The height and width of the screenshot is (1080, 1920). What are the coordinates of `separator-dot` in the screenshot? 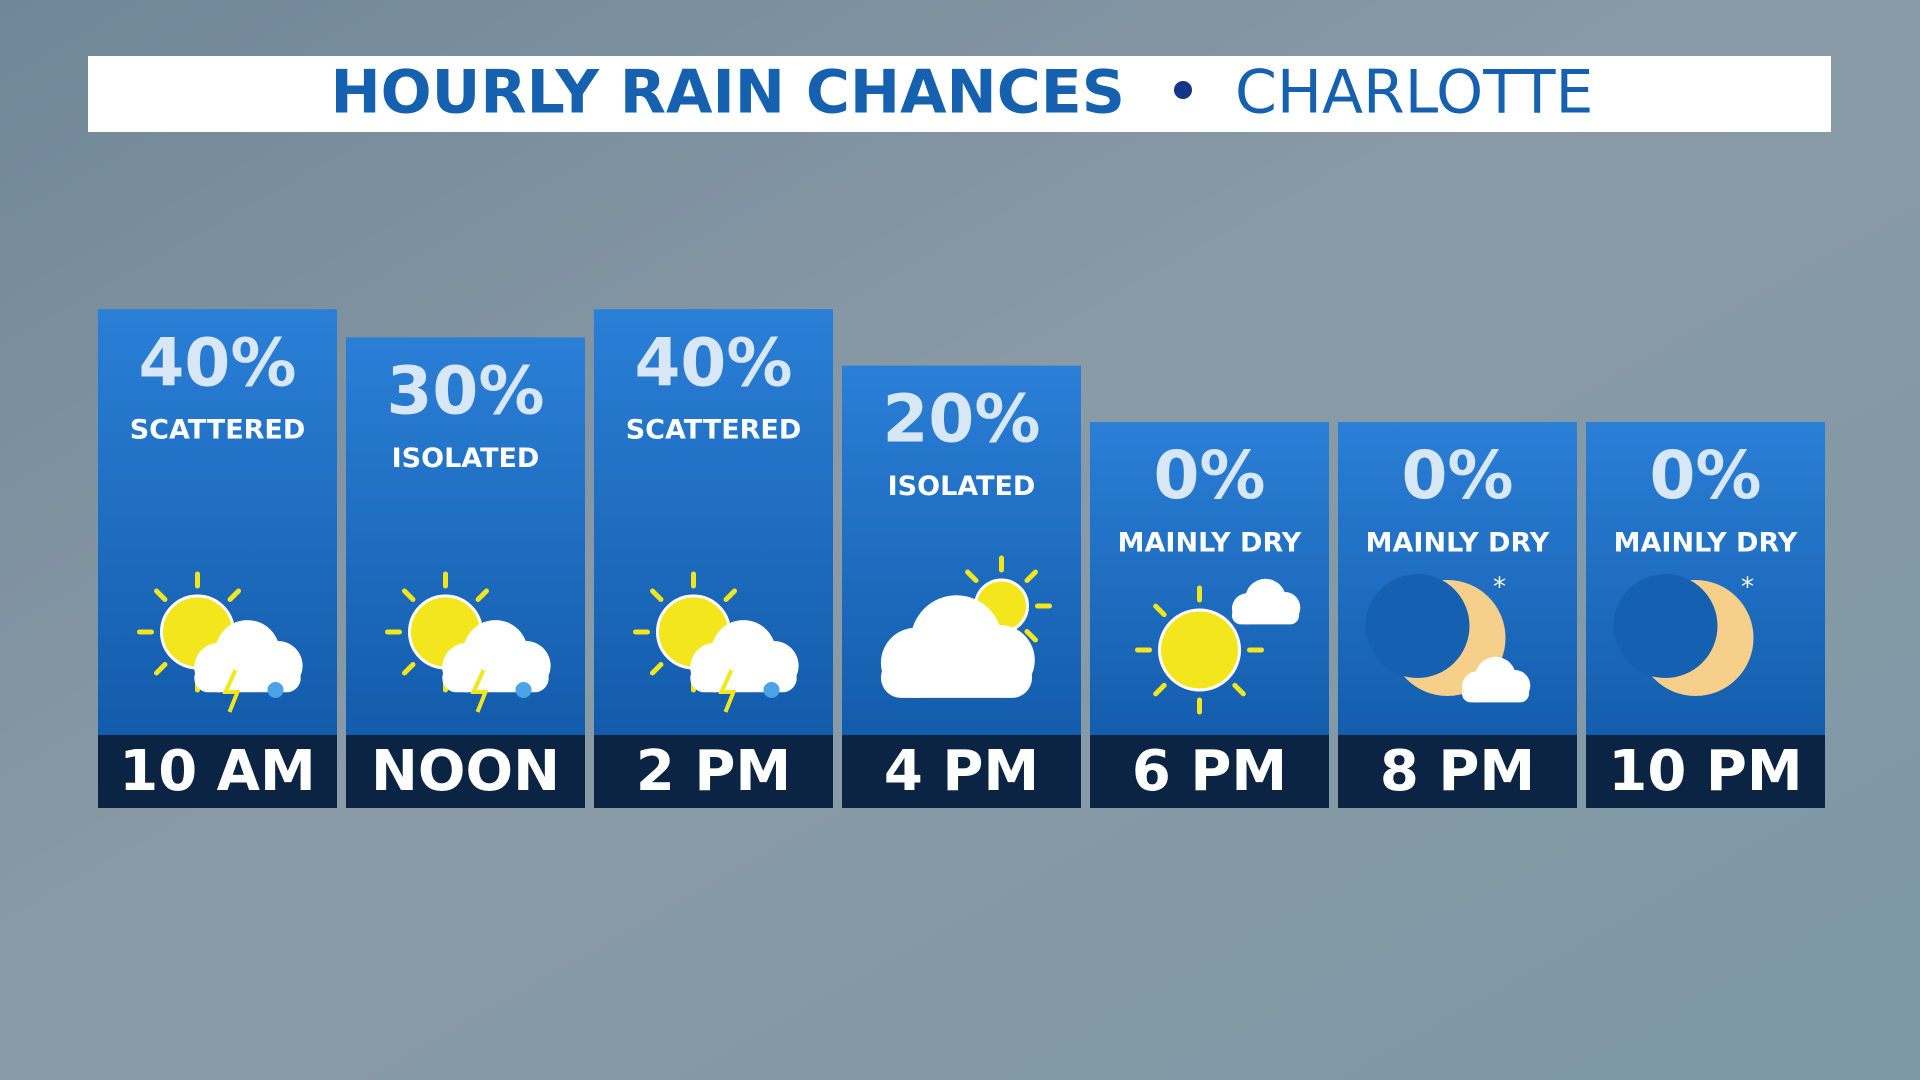 It's located at (1183, 90).